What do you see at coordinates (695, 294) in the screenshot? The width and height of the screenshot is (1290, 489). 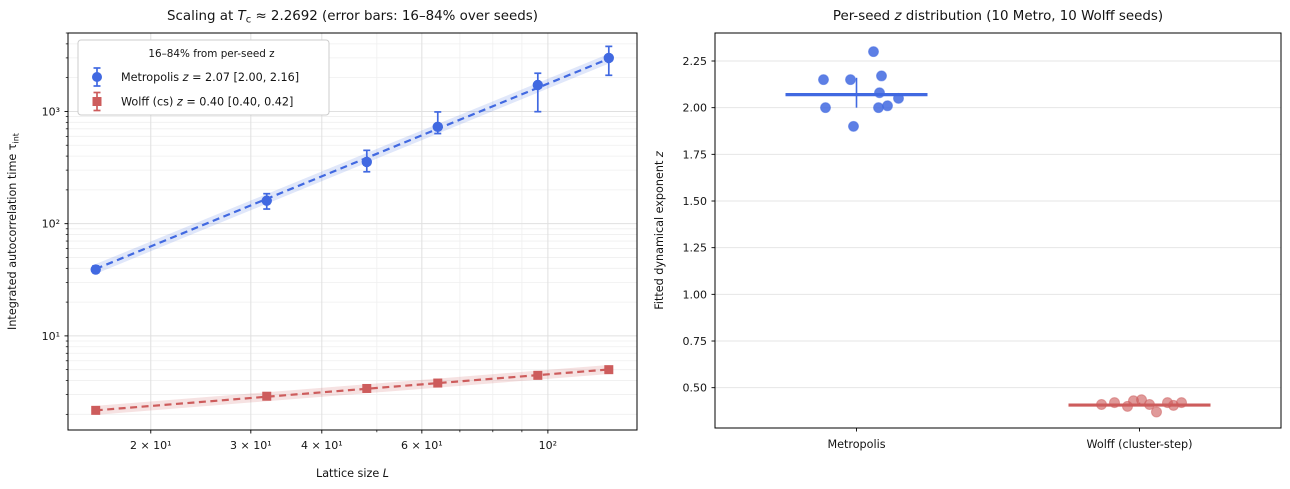 I see `y-tick-label: 1.00` at bounding box center [695, 294].